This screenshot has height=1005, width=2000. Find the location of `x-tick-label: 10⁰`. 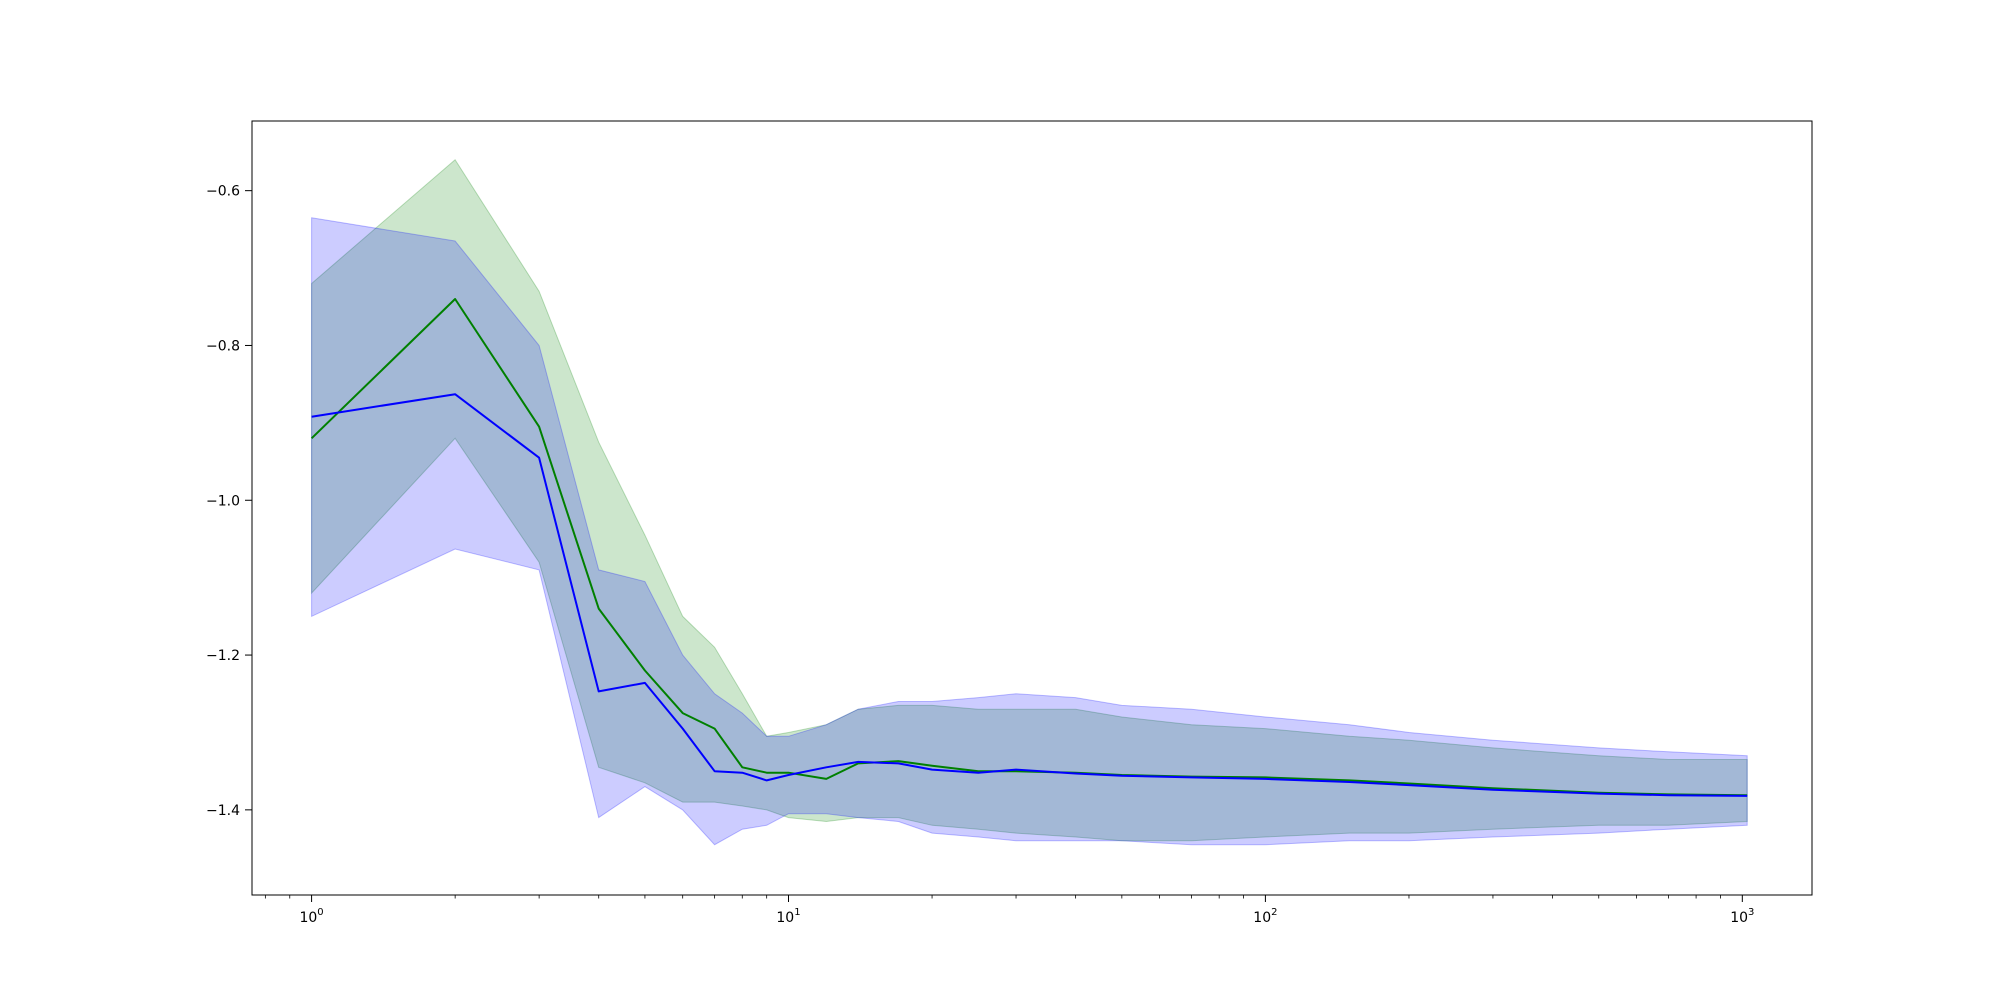

x-tick-label: 10⁰ is located at coordinates (311, 916).